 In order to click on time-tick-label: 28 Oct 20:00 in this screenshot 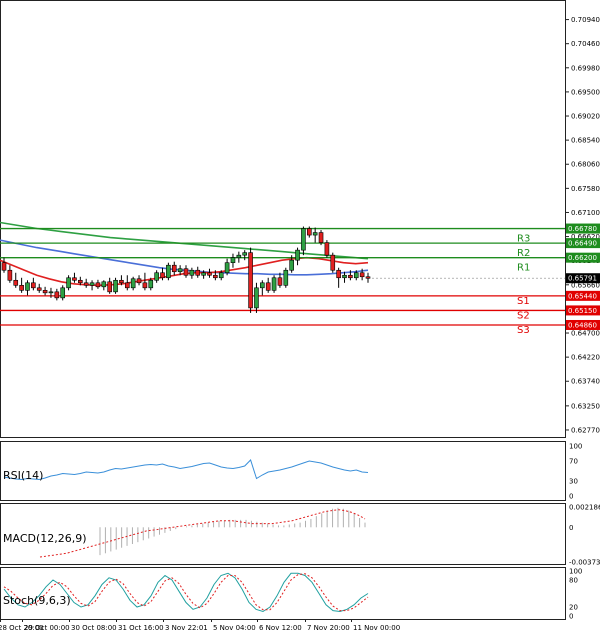, I will do `click(22, 628)`.